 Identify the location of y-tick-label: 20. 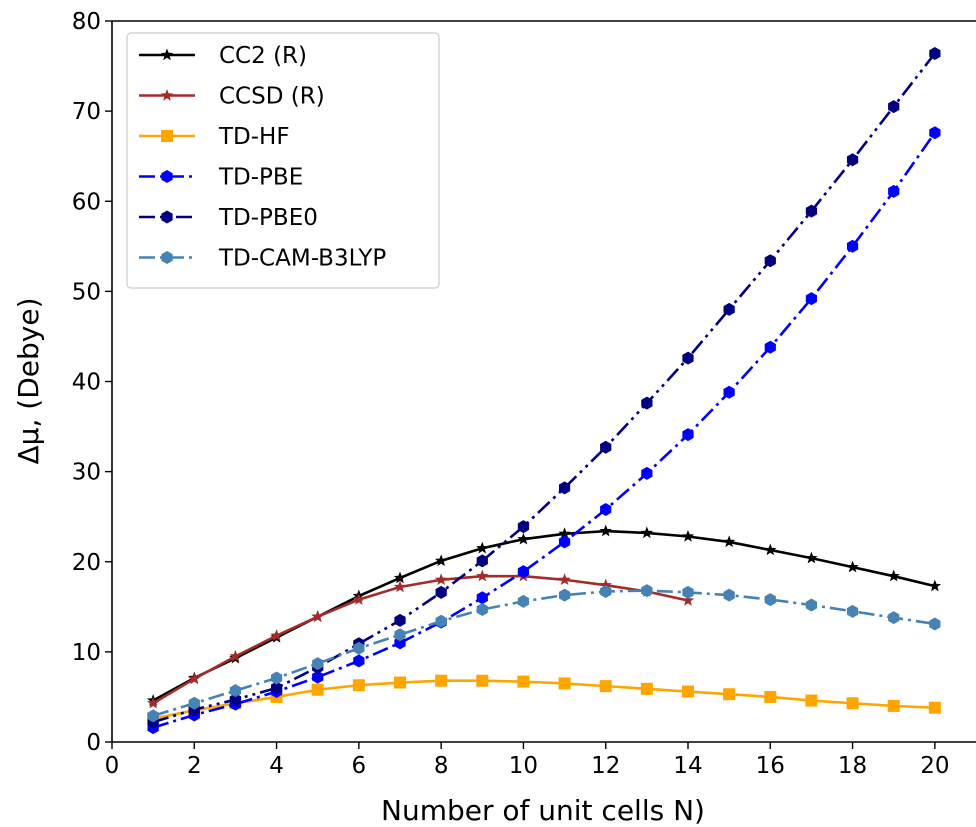
(86, 563).